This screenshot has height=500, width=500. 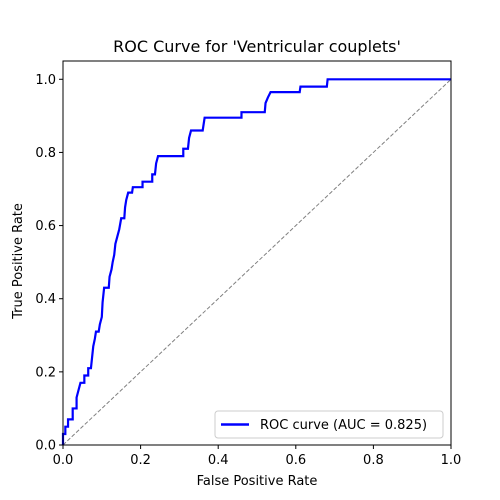 What do you see at coordinates (45, 446) in the screenshot?
I see `y-tick-label: 0.0` at bounding box center [45, 446].